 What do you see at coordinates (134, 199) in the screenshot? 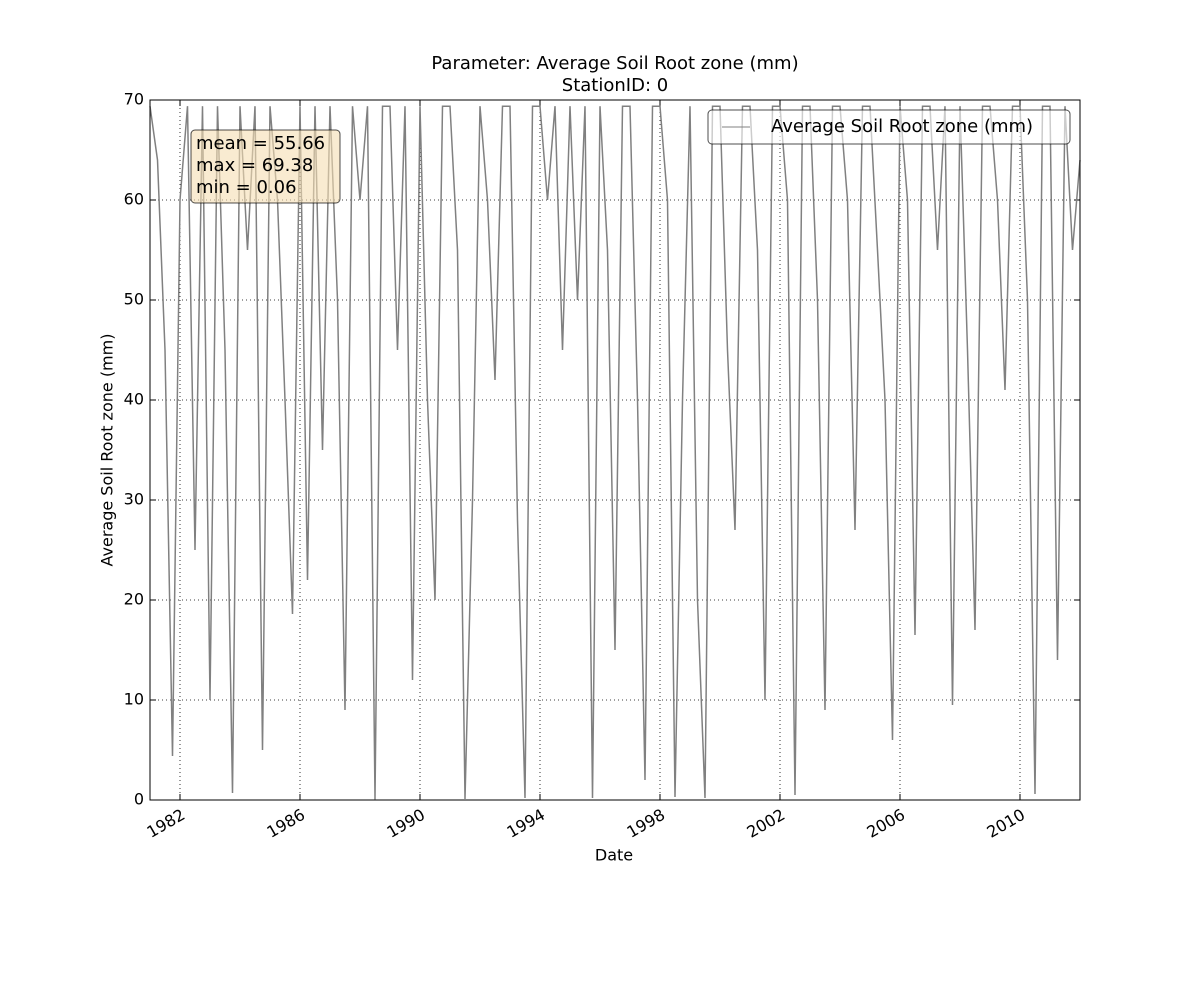
I see `y-tick-label: 60` at bounding box center [134, 199].